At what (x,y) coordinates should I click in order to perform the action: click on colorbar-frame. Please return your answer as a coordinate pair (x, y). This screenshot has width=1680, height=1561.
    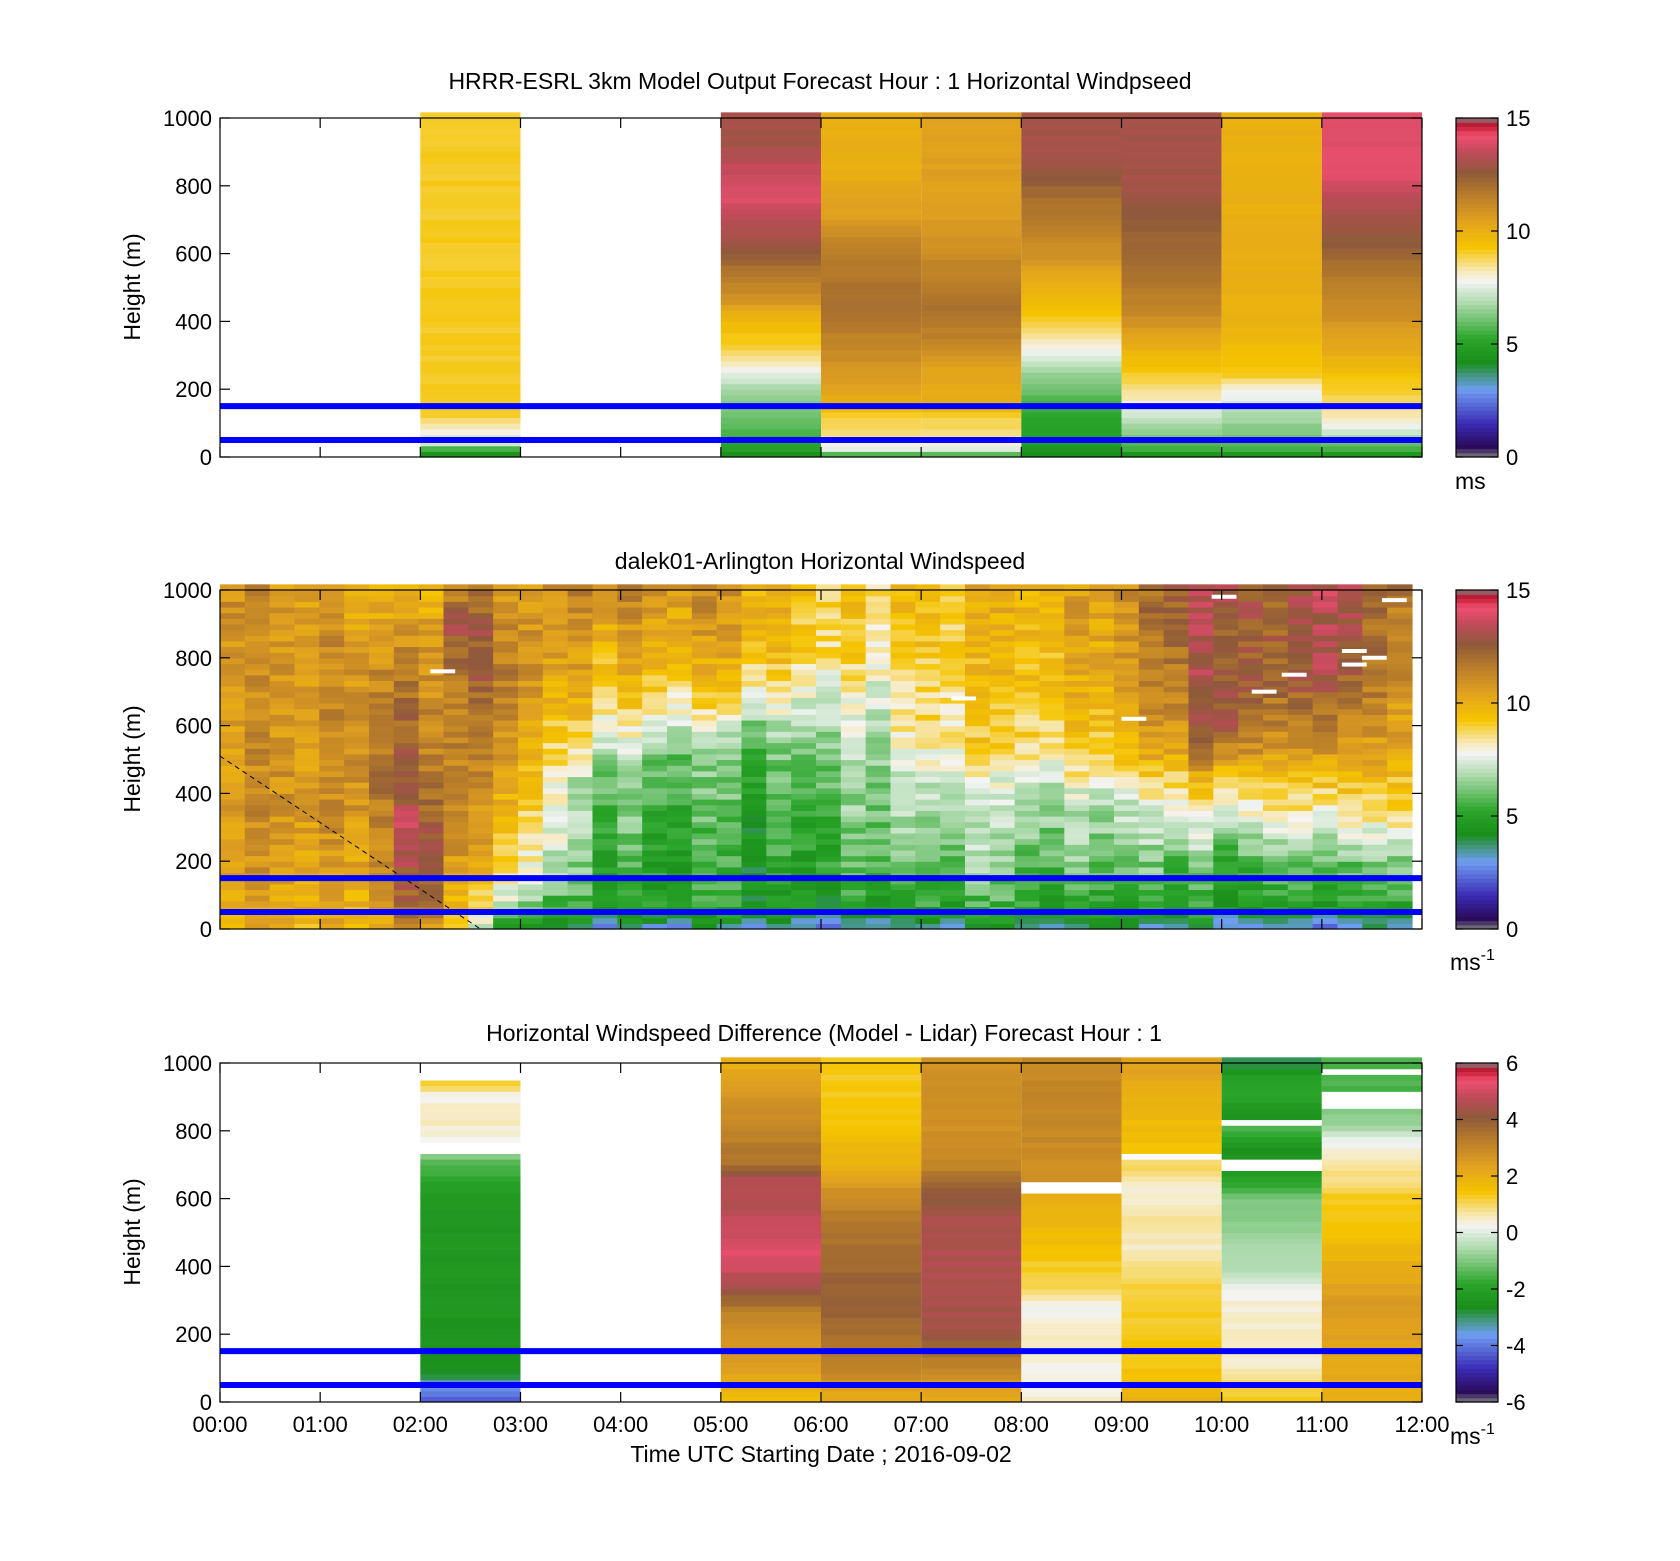
    Looking at the image, I should click on (1477, 287).